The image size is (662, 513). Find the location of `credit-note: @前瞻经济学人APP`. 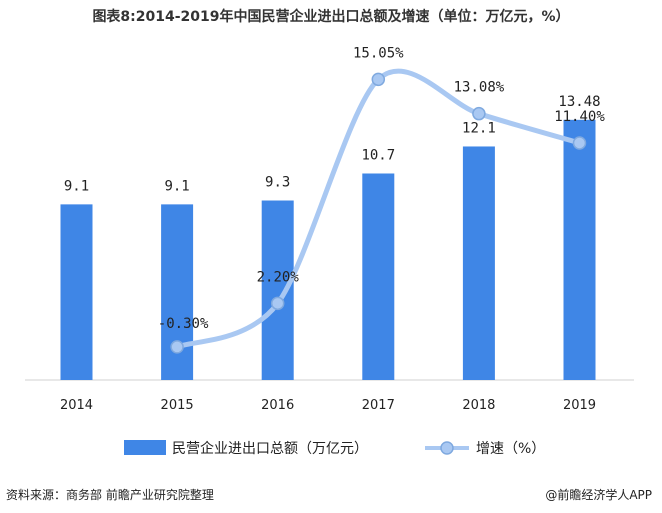

credit-note: @前瞻经济学人APP is located at coordinates (598, 495).